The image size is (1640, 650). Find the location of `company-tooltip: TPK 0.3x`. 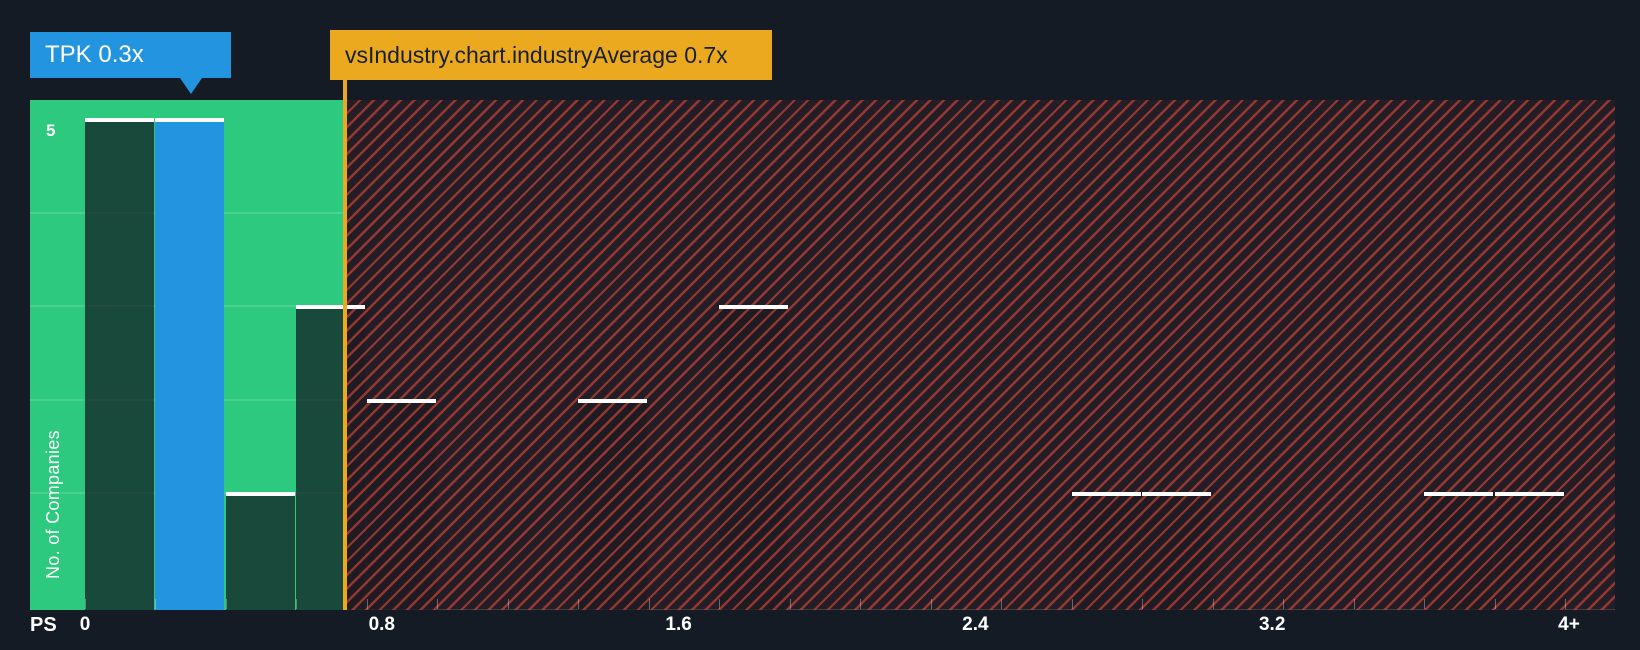

company-tooltip: TPK 0.3x is located at coordinates (130, 63).